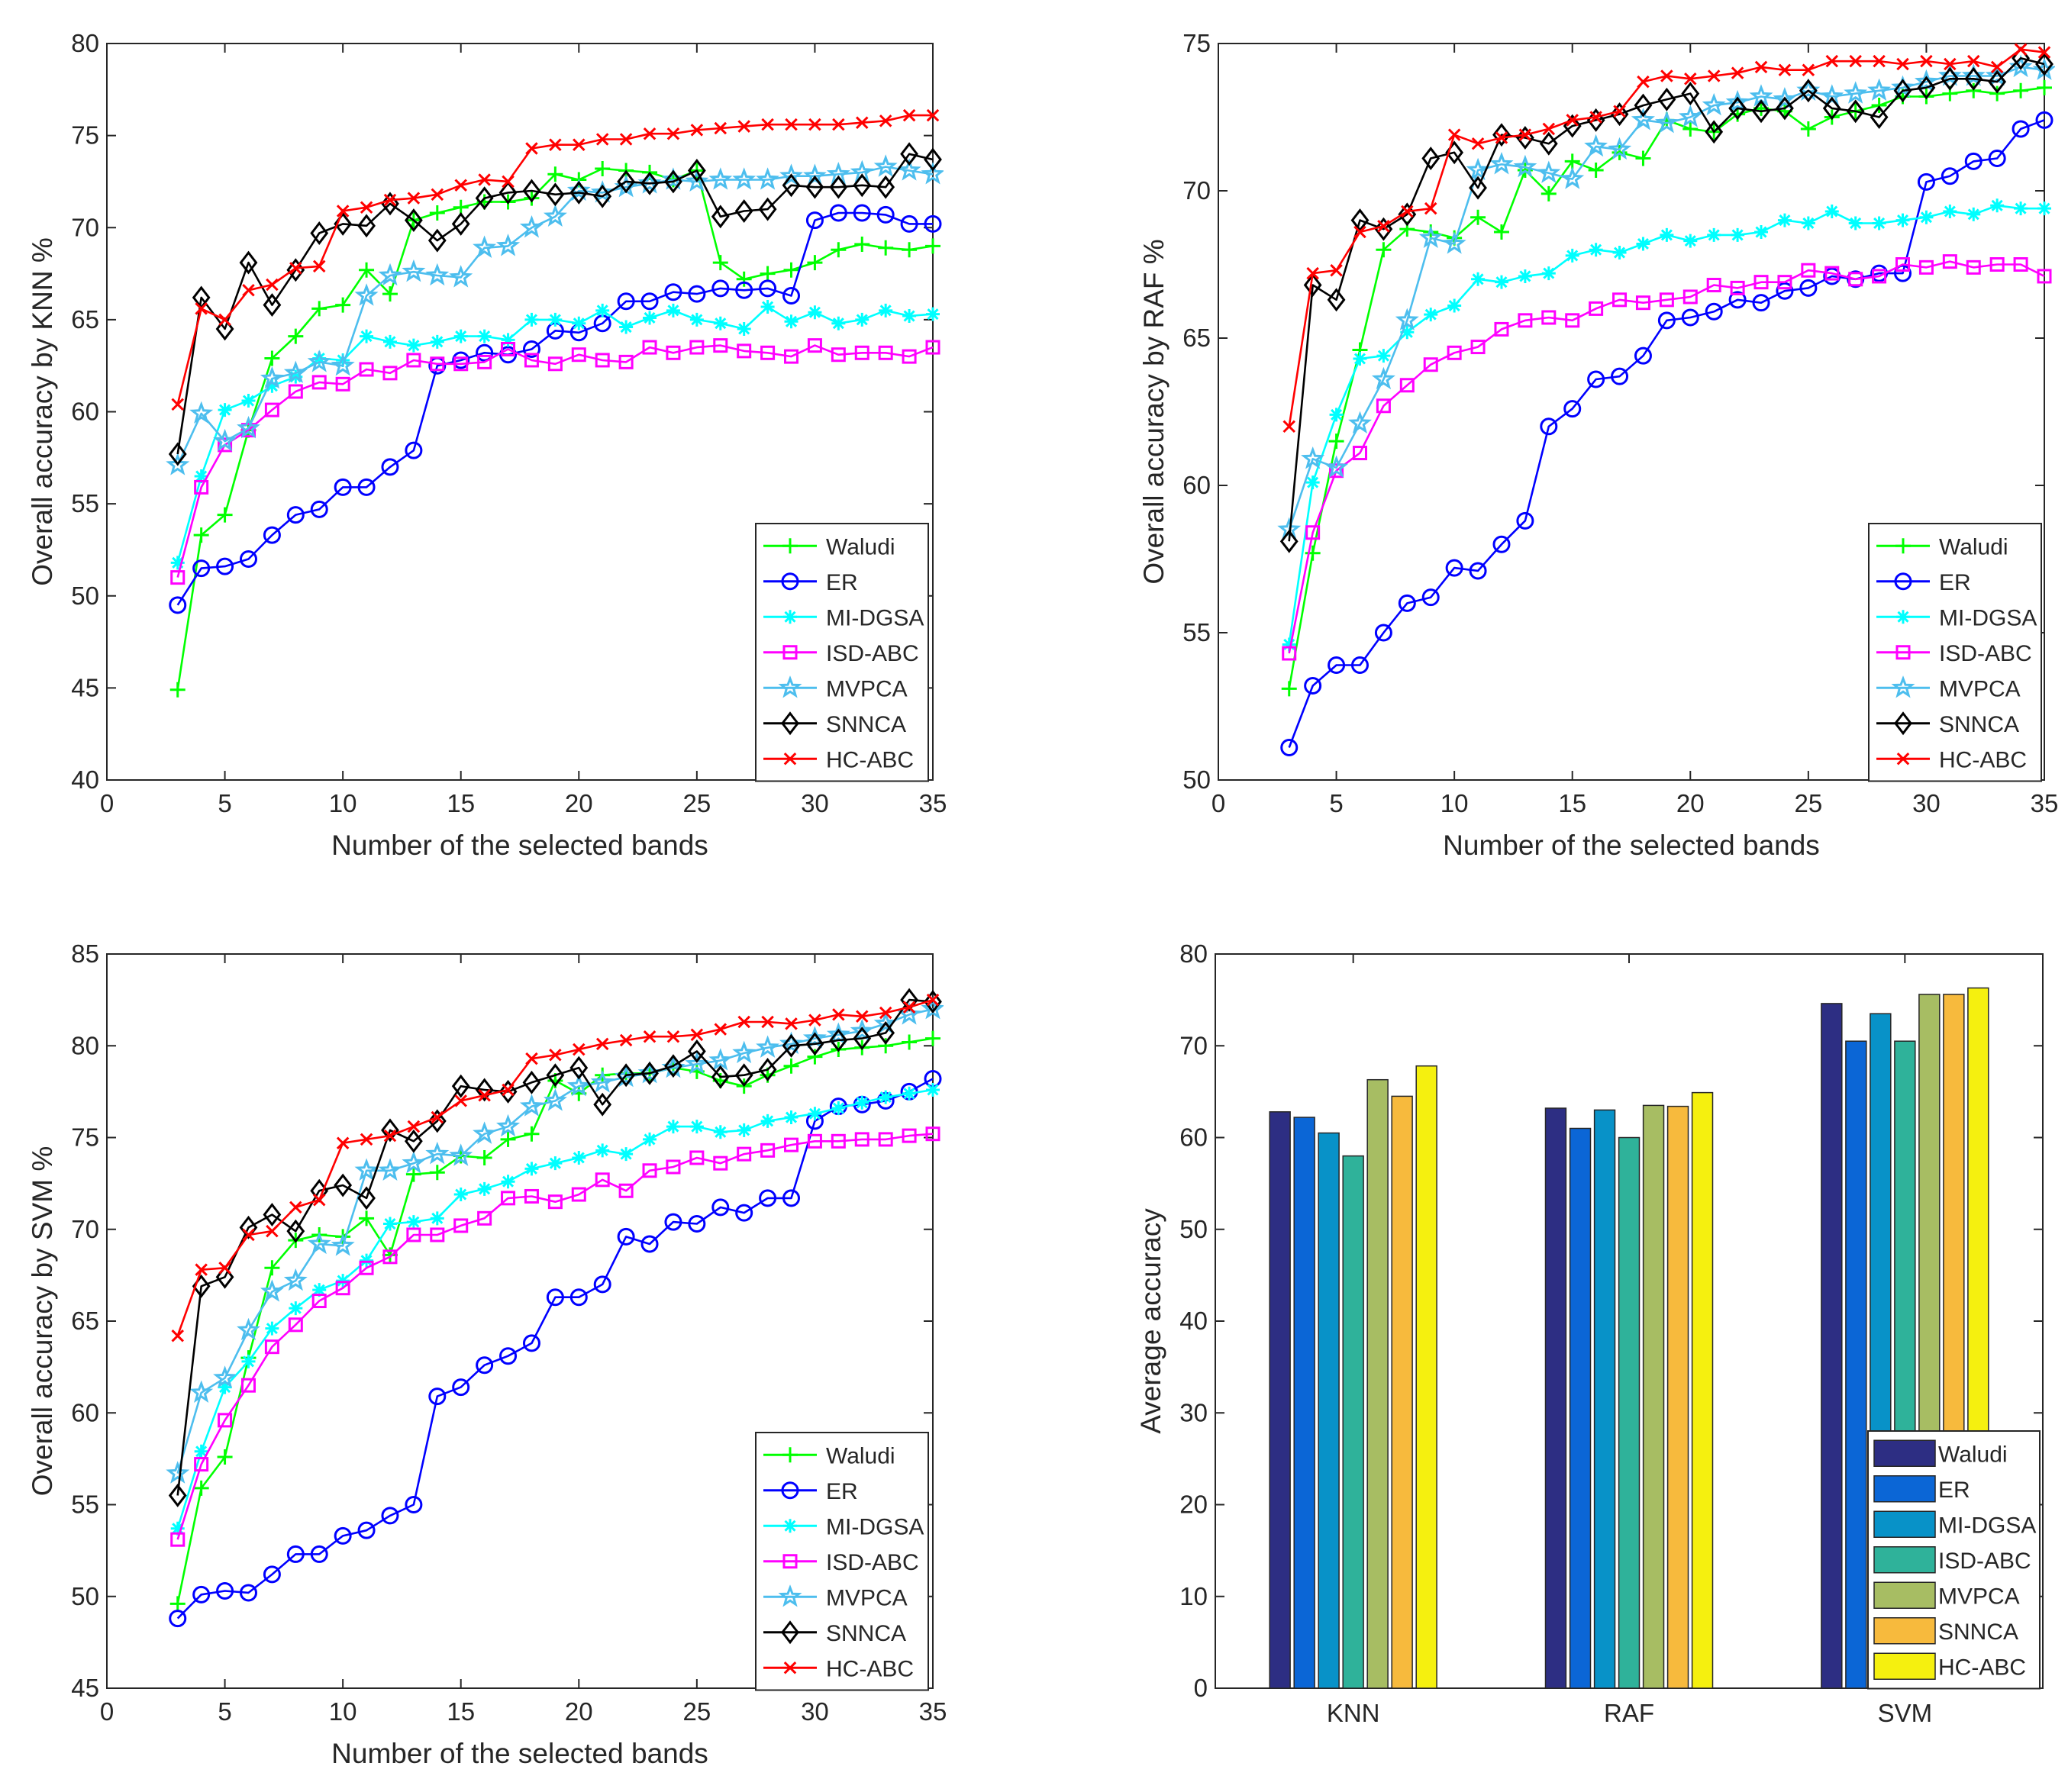  What do you see at coordinates (1666, 457) in the screenshot?
I see `raf-line-isd-abc` at bounding box center [1666, 457].